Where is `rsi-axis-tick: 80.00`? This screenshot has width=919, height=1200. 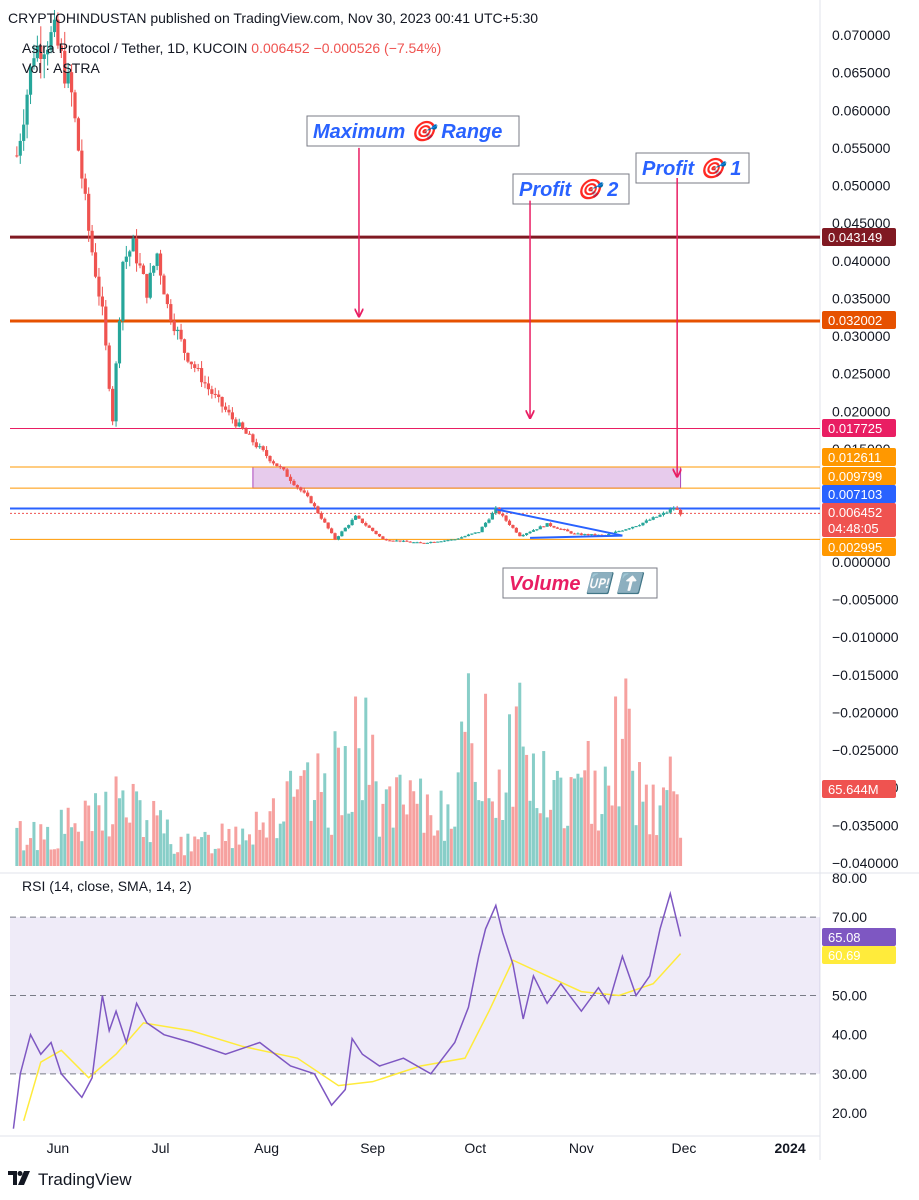
rsi-axis-tick: 80.00 is located at coordinates (849, 878).